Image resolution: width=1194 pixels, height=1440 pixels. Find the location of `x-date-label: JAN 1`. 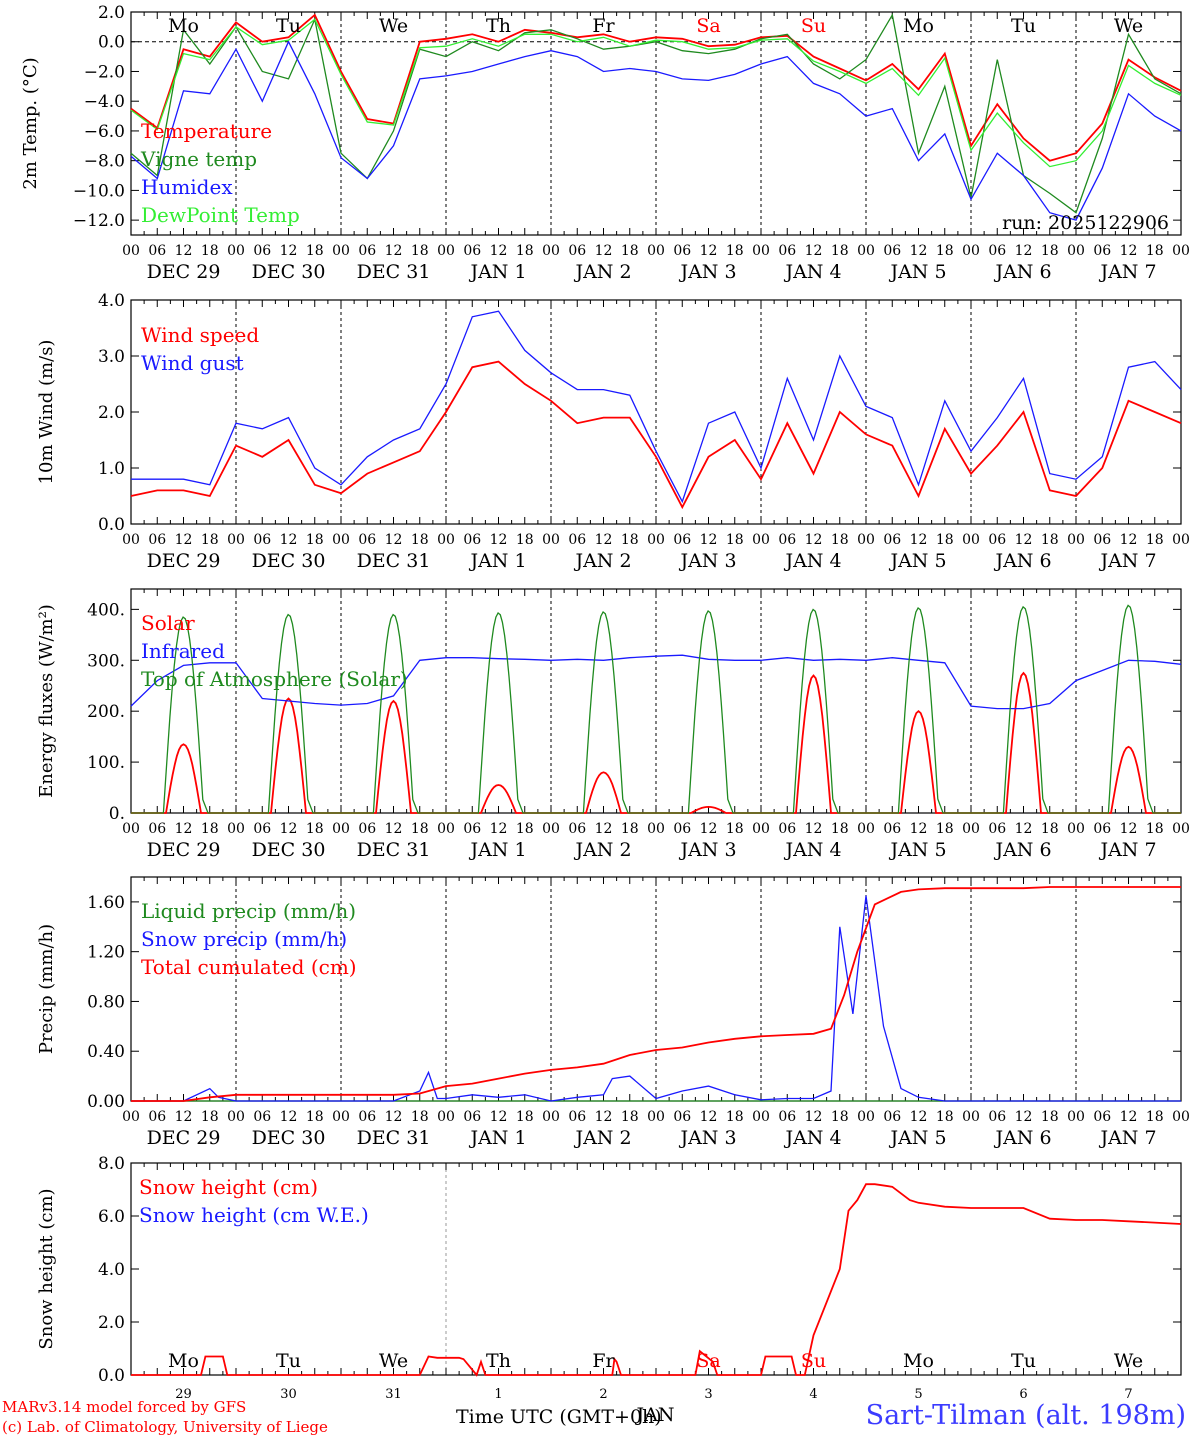

x-date-label: JAN 1 is located at coordinates (497, 1138).